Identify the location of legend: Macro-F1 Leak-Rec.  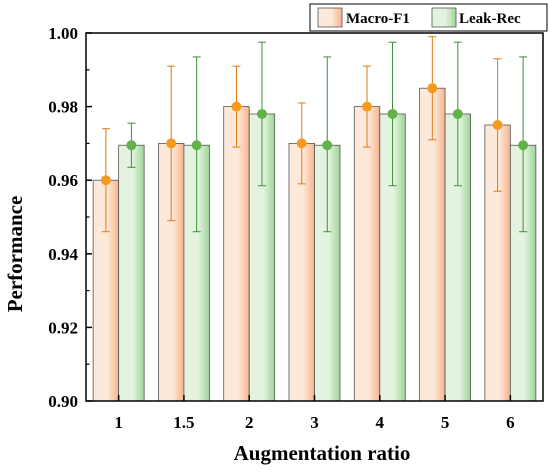
(428, 17).